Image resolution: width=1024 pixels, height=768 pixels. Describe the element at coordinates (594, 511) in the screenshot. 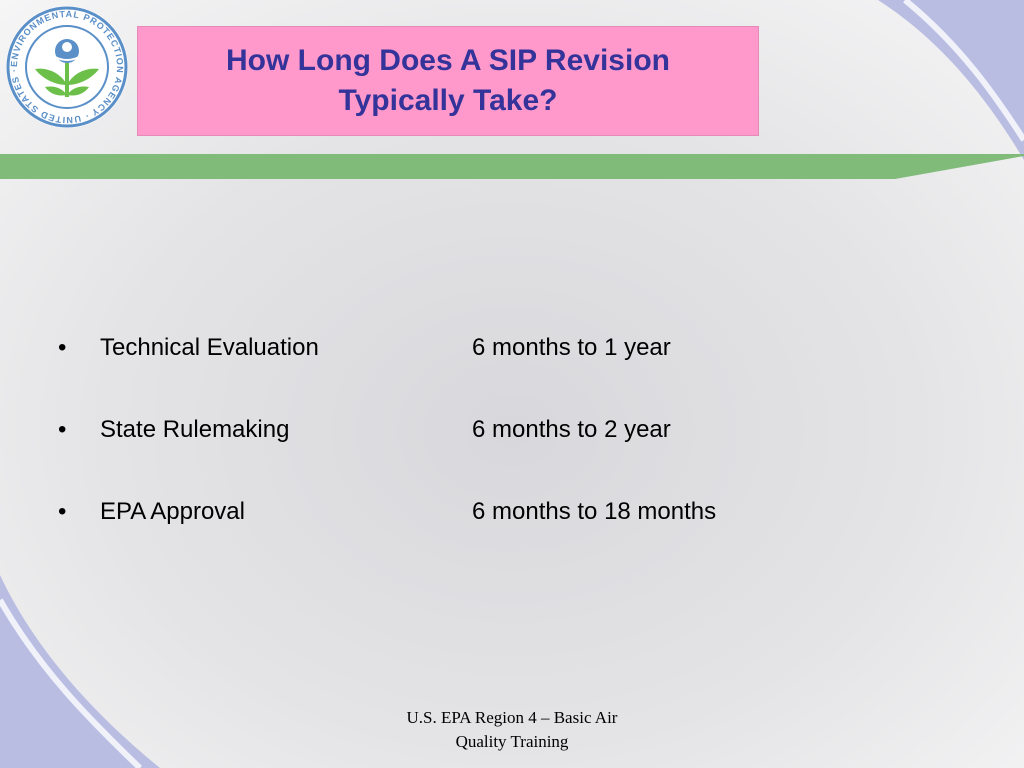

I see `bullet-duration: 6 months to 18 months` at that location.